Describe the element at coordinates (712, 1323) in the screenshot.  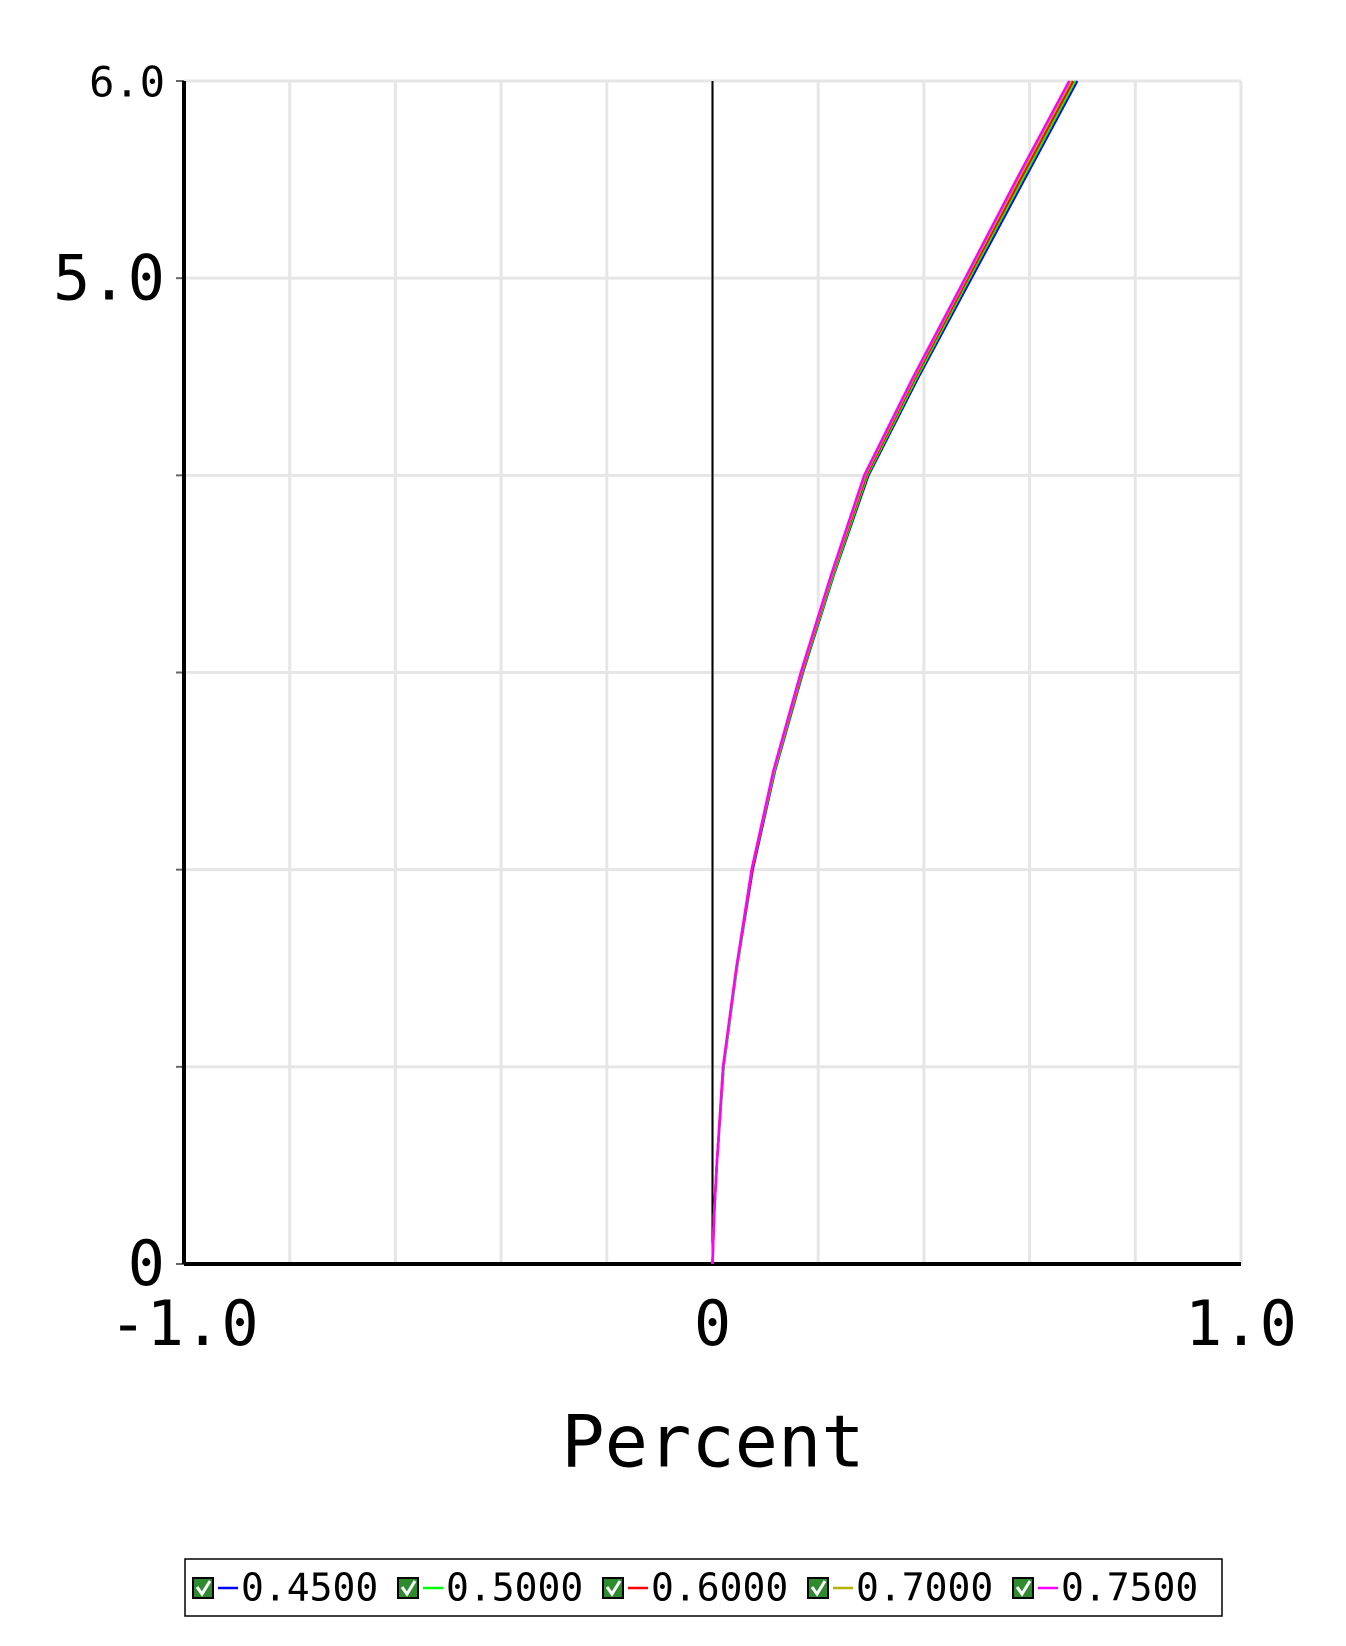
I see `x-tick-label: 0` at that location.